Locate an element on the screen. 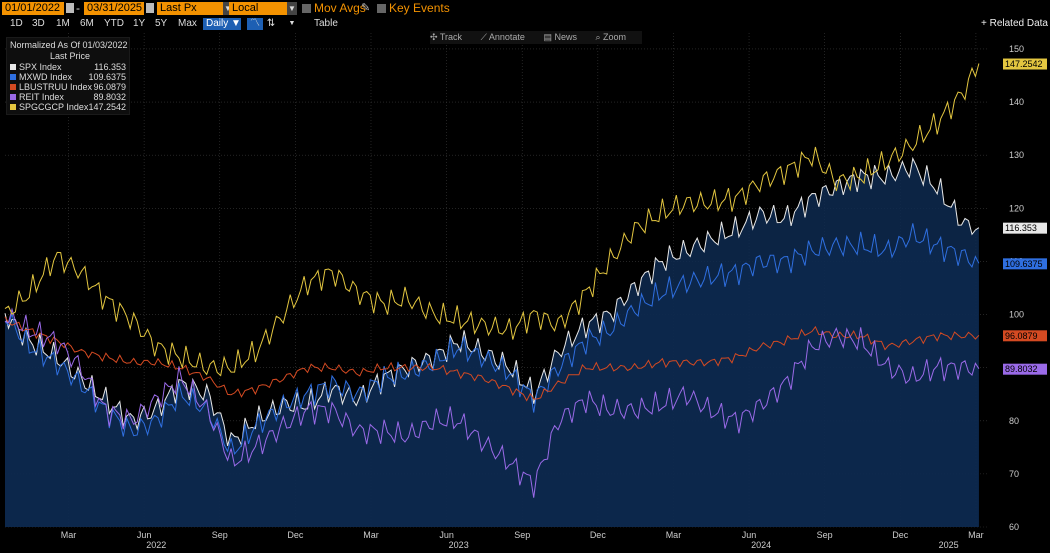  range-5y: 5Y is located at coordinates (161, 23).